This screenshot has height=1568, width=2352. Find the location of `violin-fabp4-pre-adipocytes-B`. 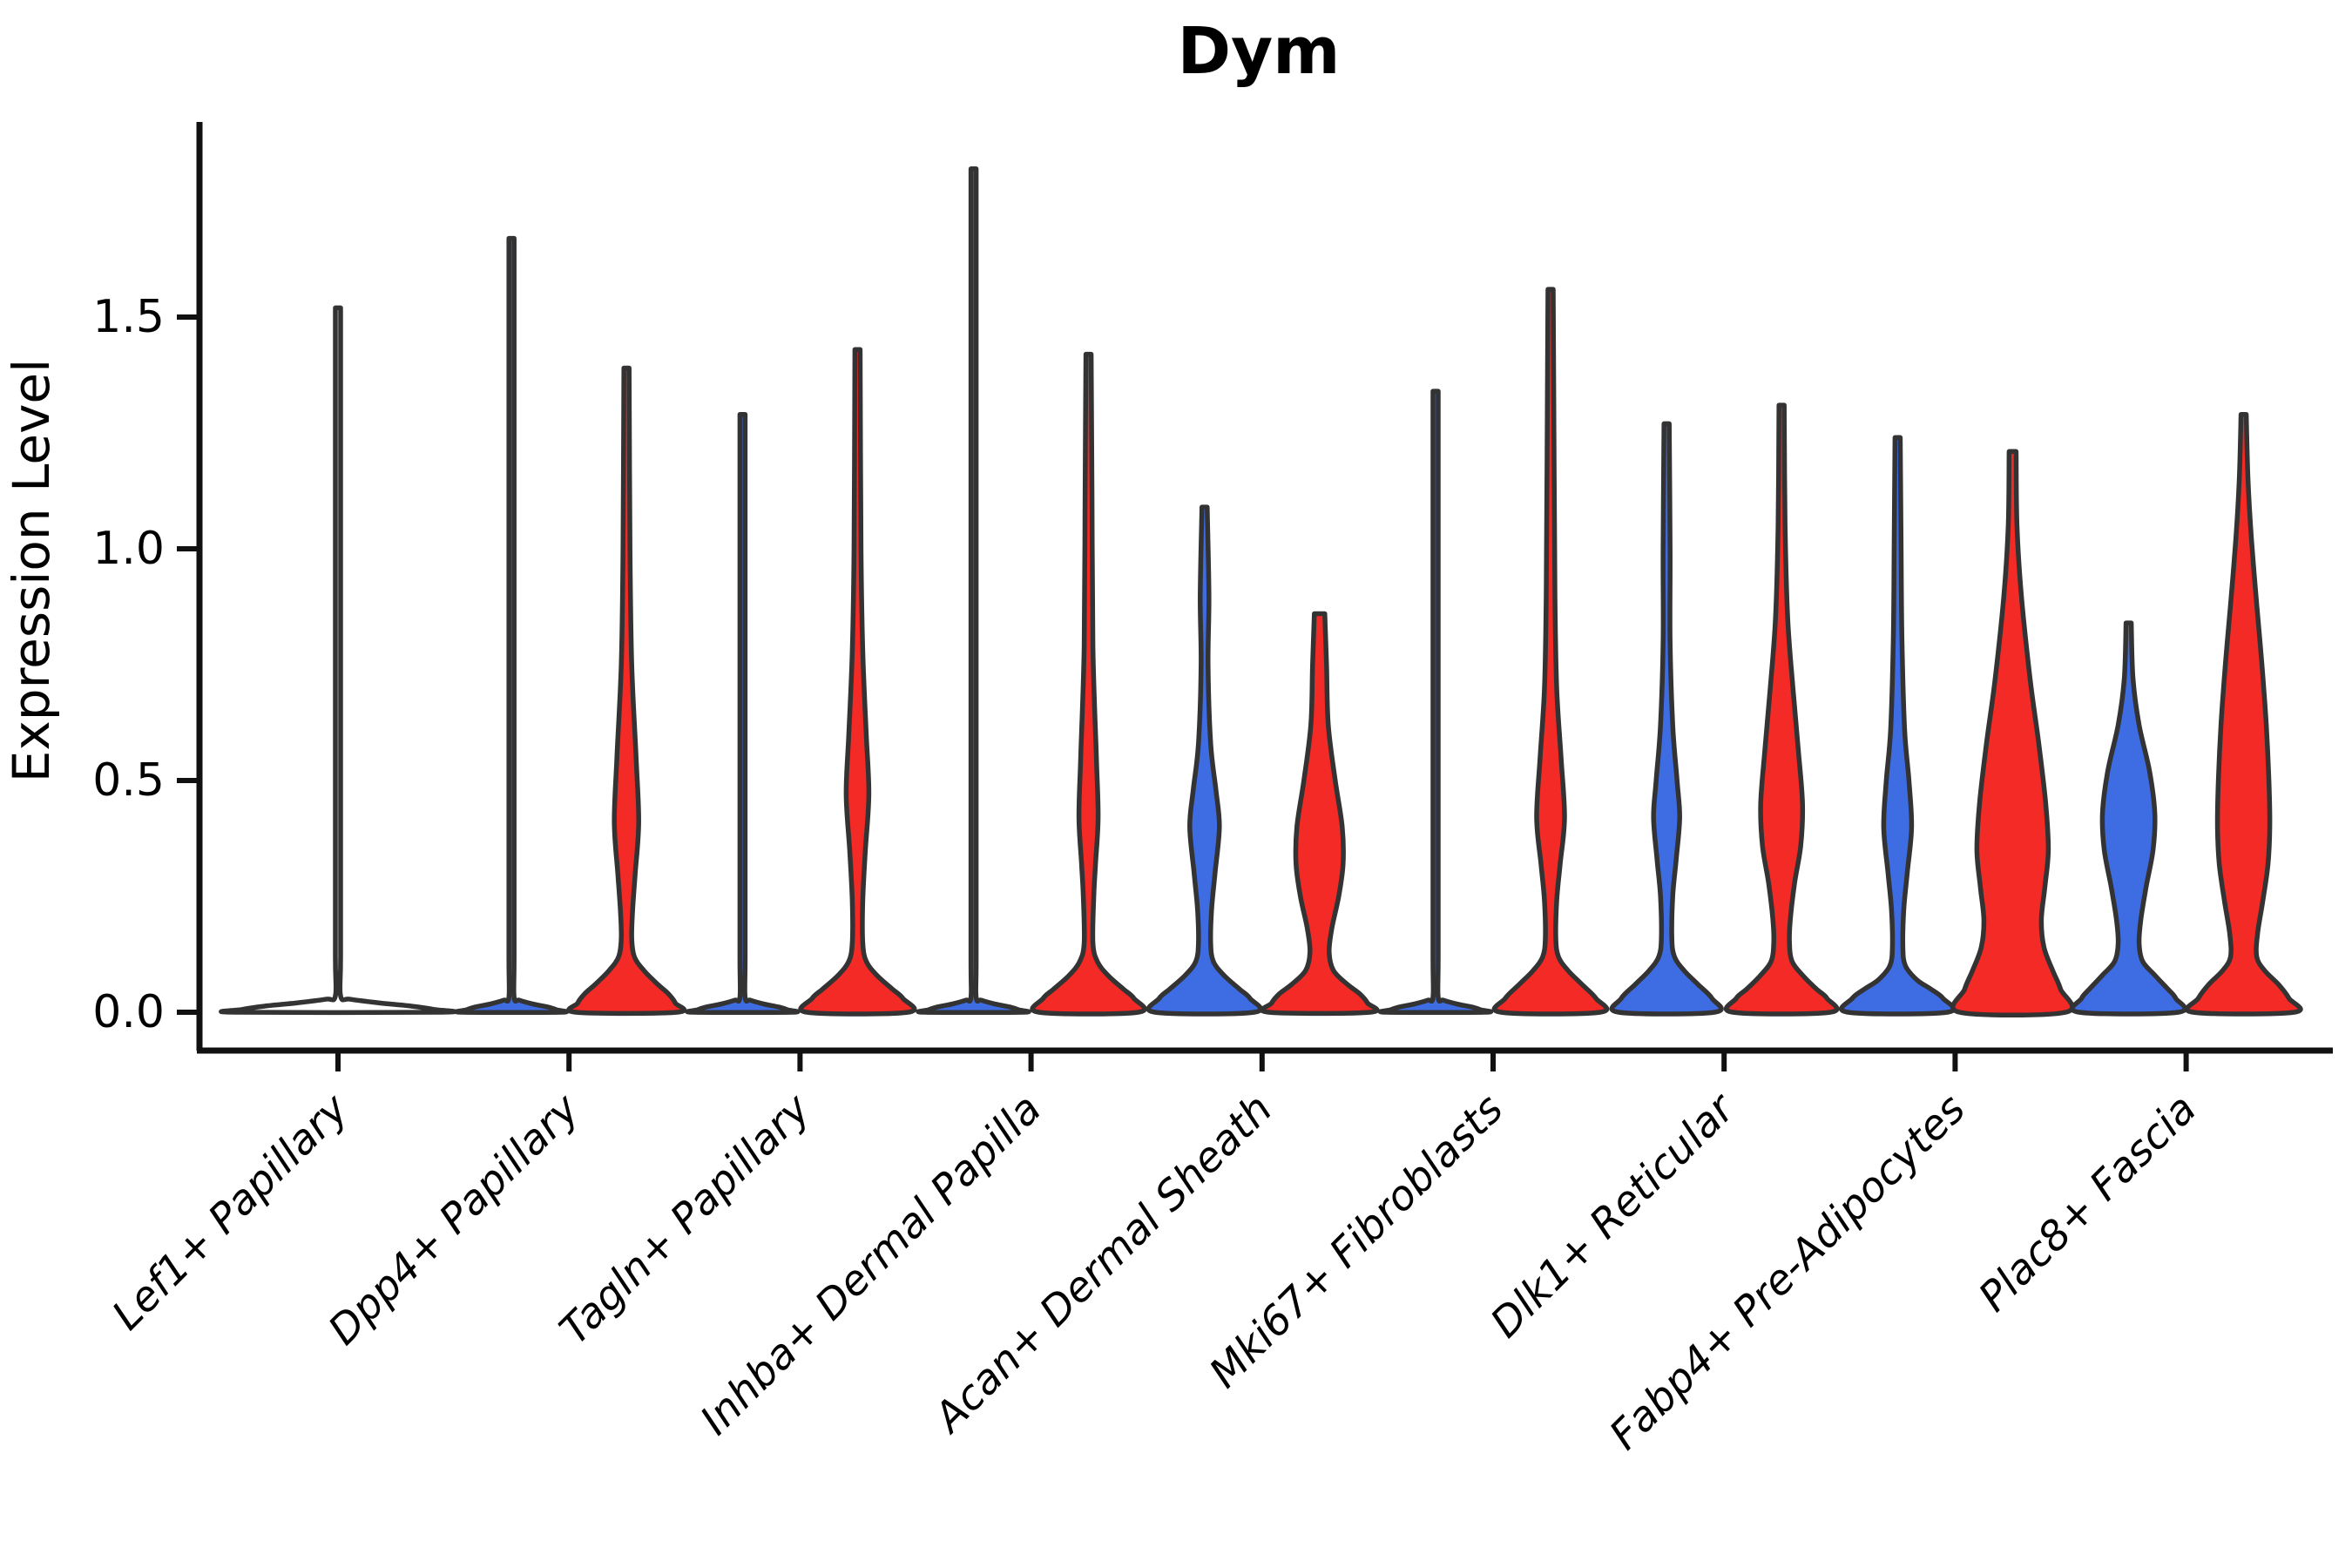

violin-fabp4-pre-adipocytes-B is located at coordinates (2012, 733).